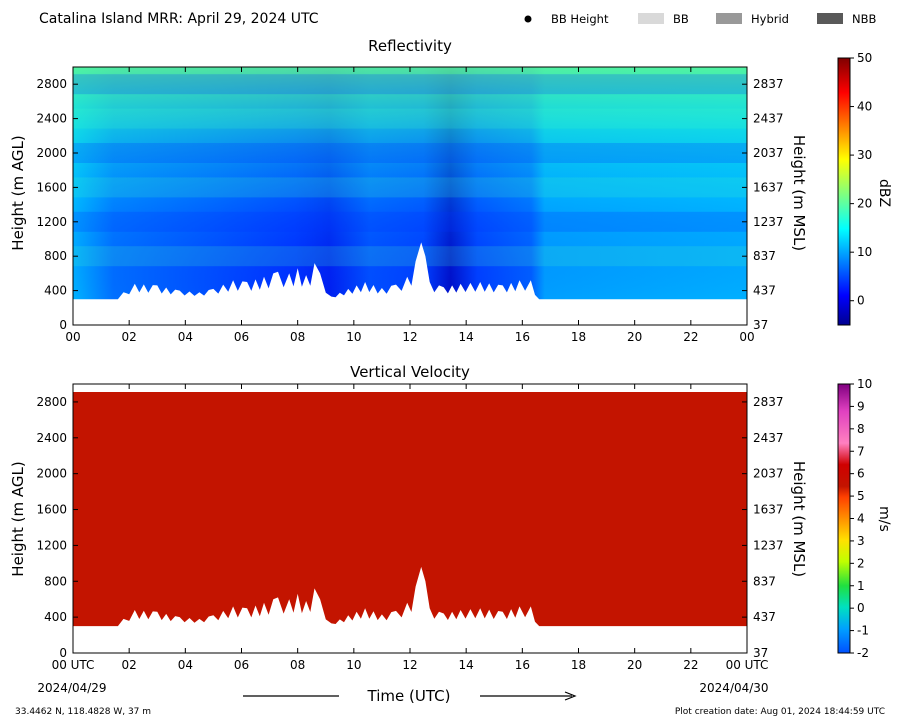 This screenshot has height=725, width=900. Describe the element at coordinates (410, 372) in the screenshot. I see `velocity-title: Vertical Velocity` at that location.